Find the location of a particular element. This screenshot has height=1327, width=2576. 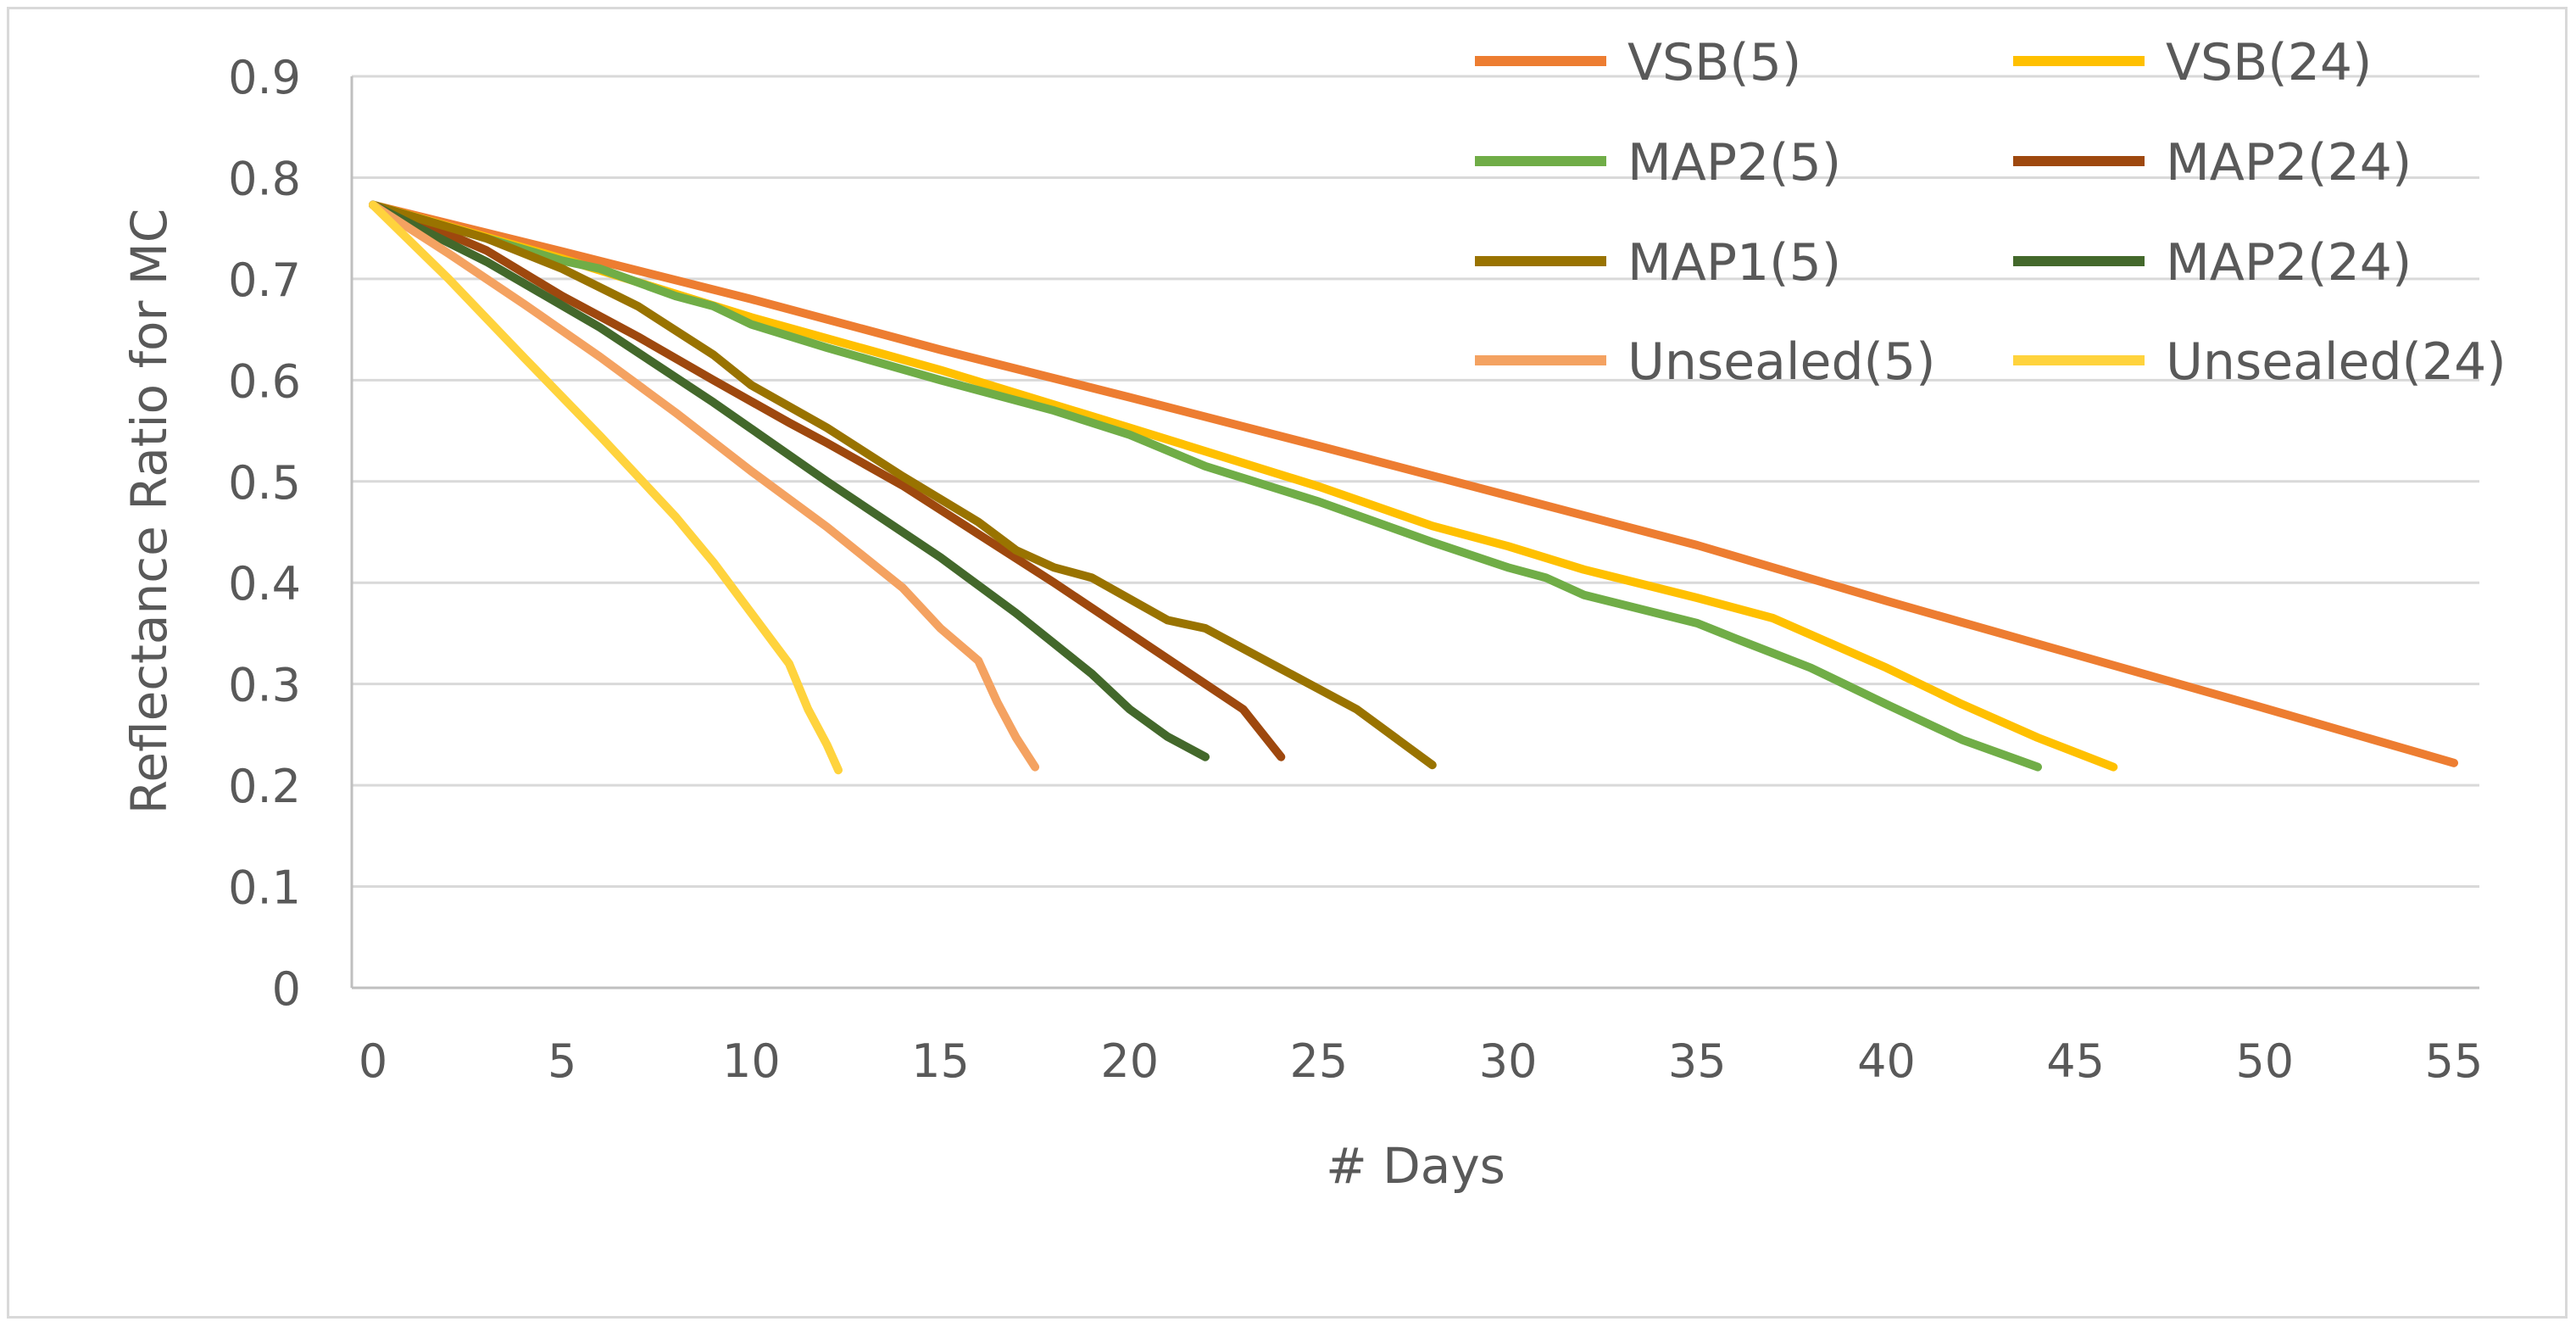

y-tick-label-5: 0.5 is located at coordinates (264, 483).